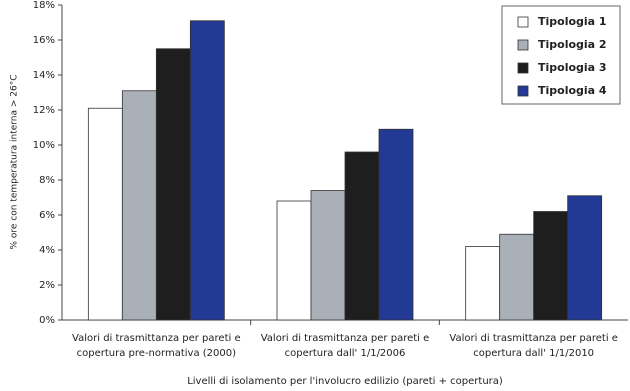 The height and width of the screenshot is (391, 630). Describe the element at coordinates (156, 353) in the screenshot. I see `x-tick-label: copertura pre-normativa (2000)` at that location.